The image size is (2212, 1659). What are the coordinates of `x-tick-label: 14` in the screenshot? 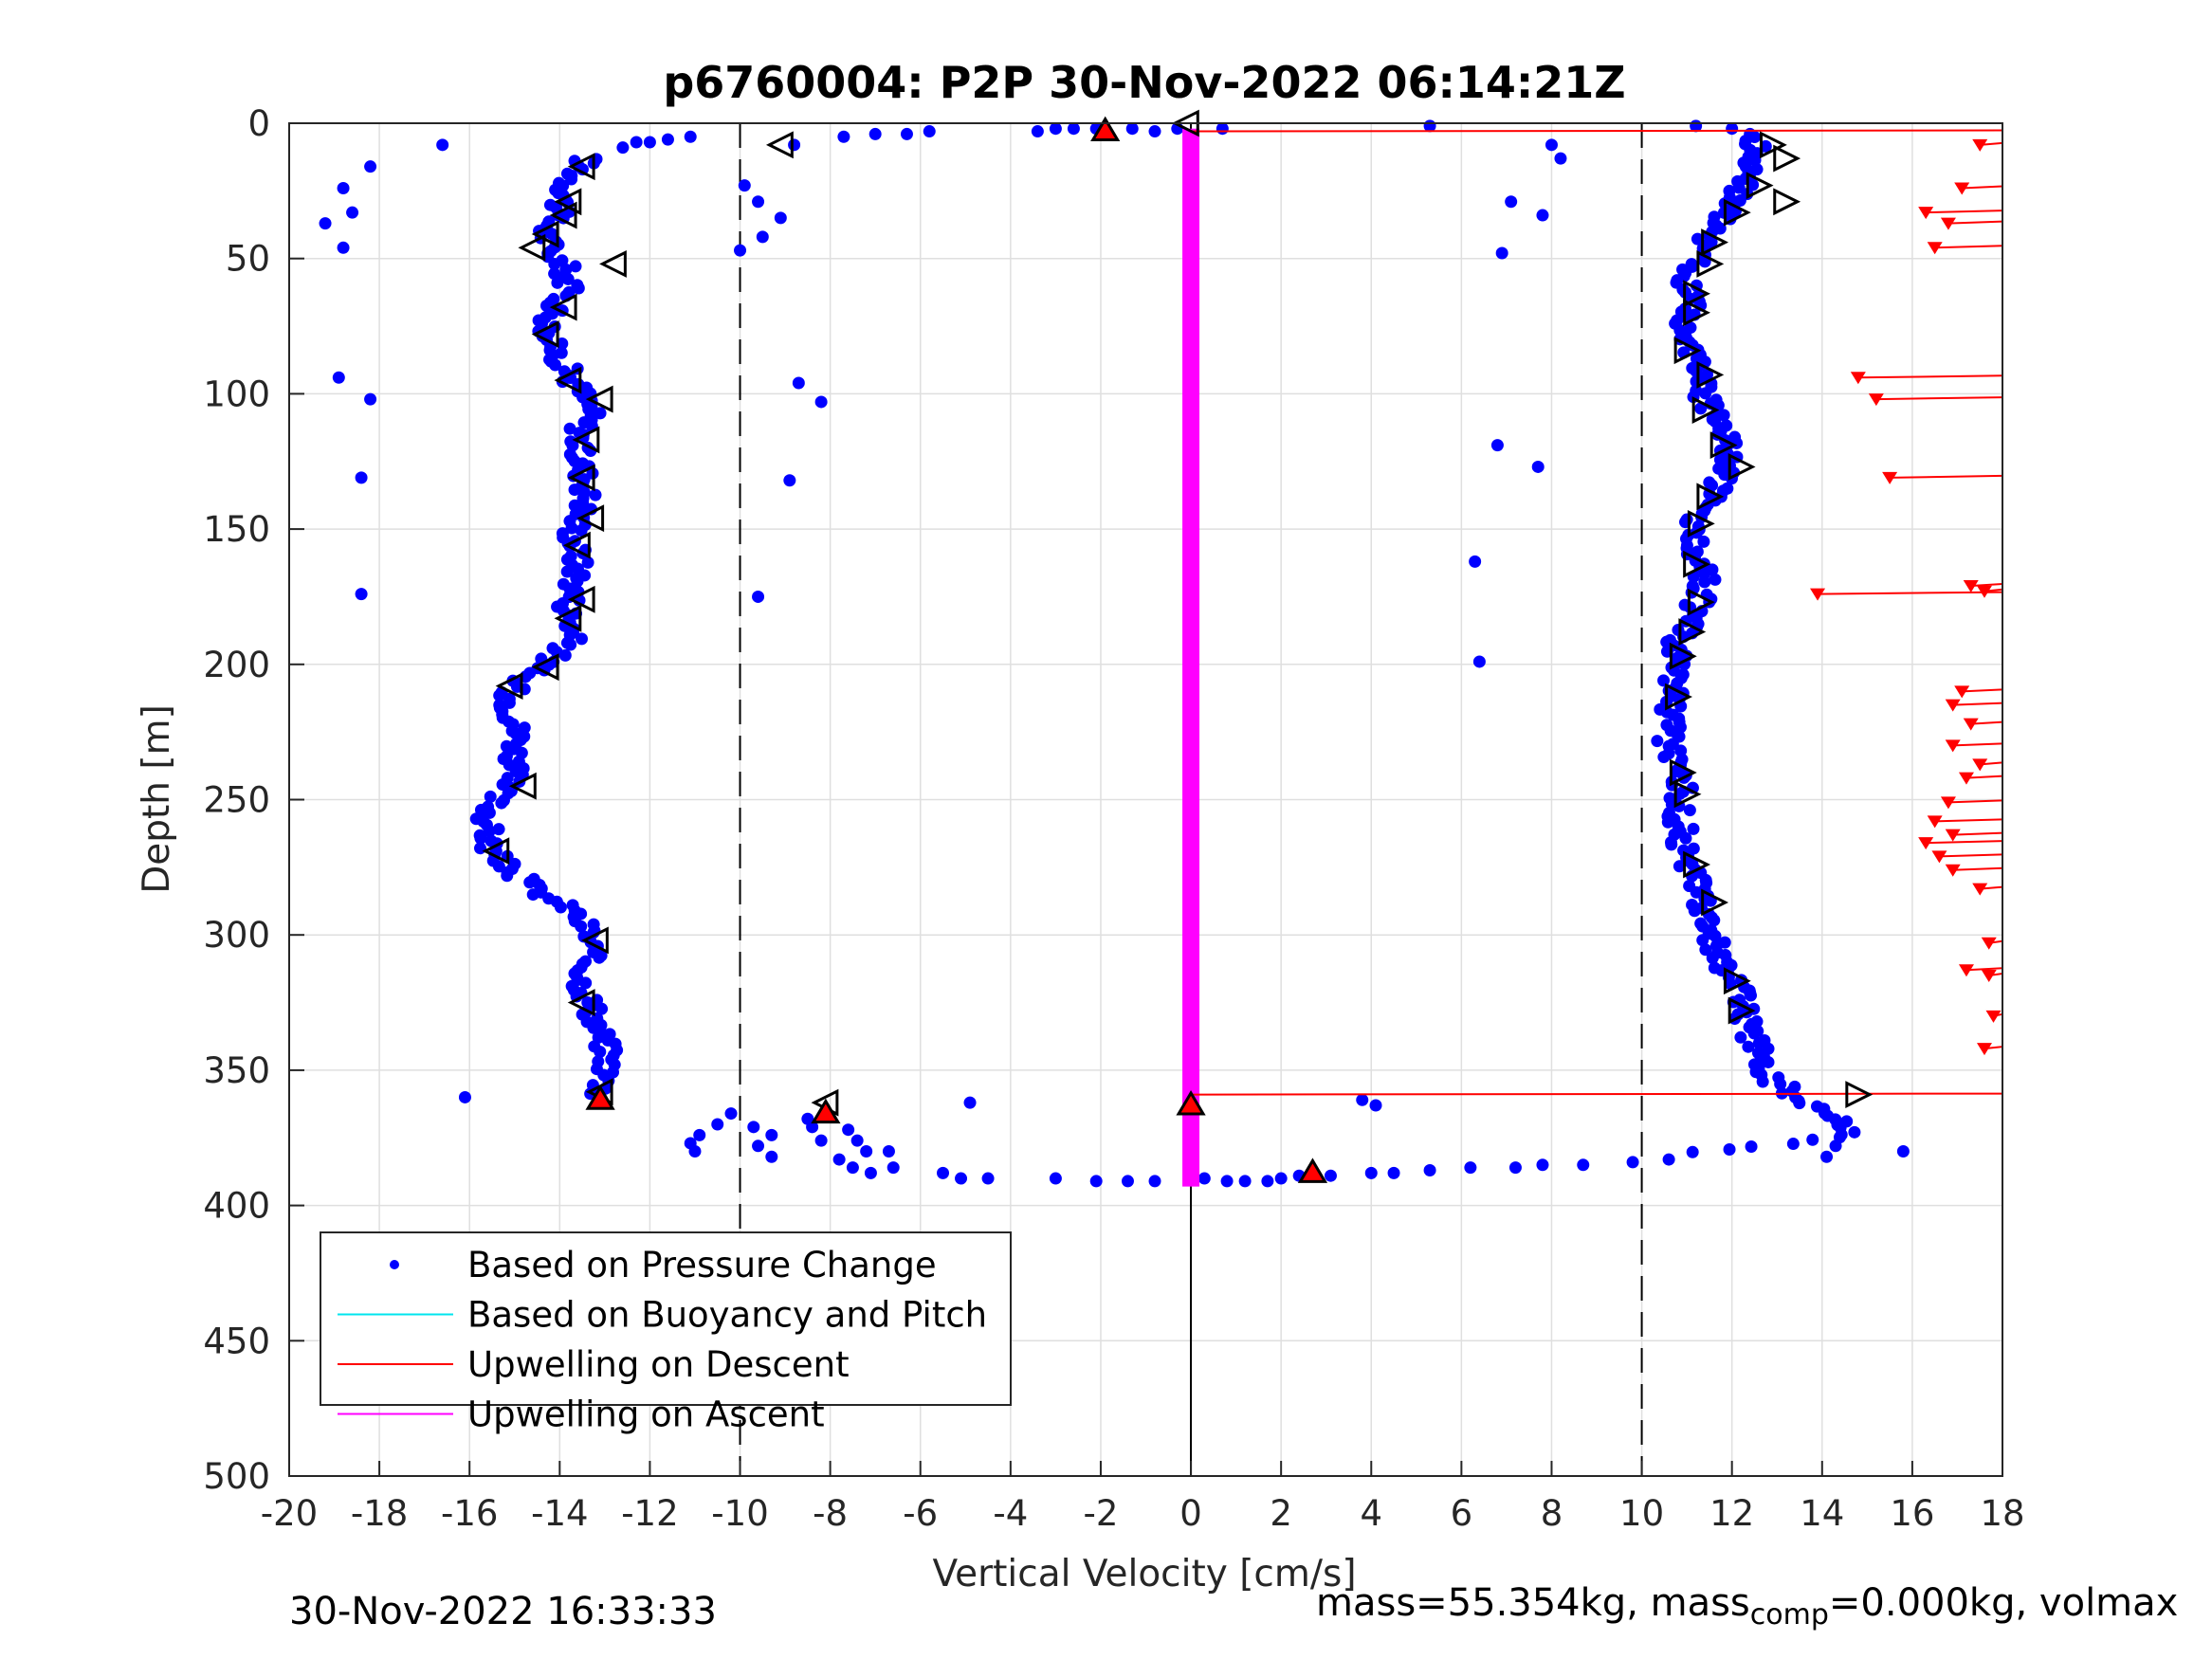 It's located at (1822, 1513).